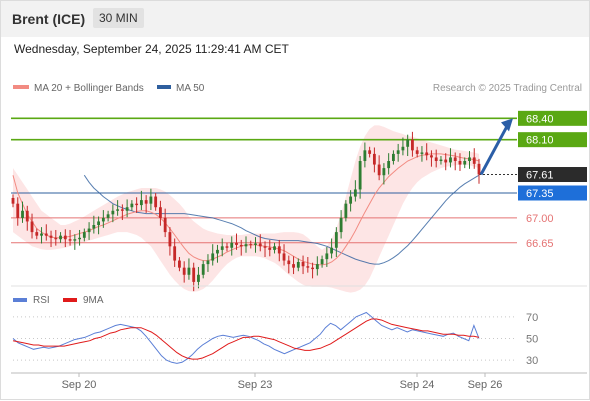  Describe the element at coordinates (118, 18) in the screenshot. I see `interval-button: 30 MIN` at that location.